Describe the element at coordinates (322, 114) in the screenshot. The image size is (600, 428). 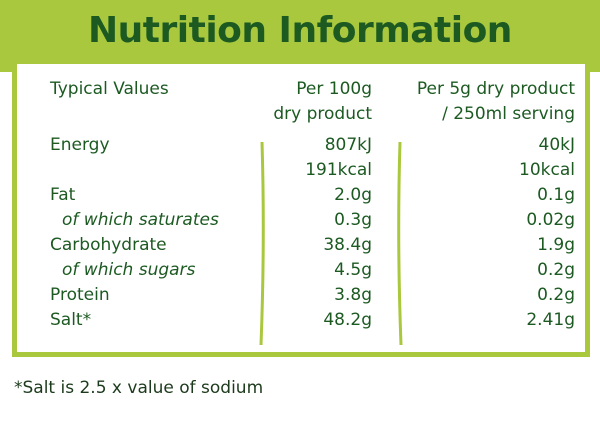
I see `column-header: dry product` at that location.